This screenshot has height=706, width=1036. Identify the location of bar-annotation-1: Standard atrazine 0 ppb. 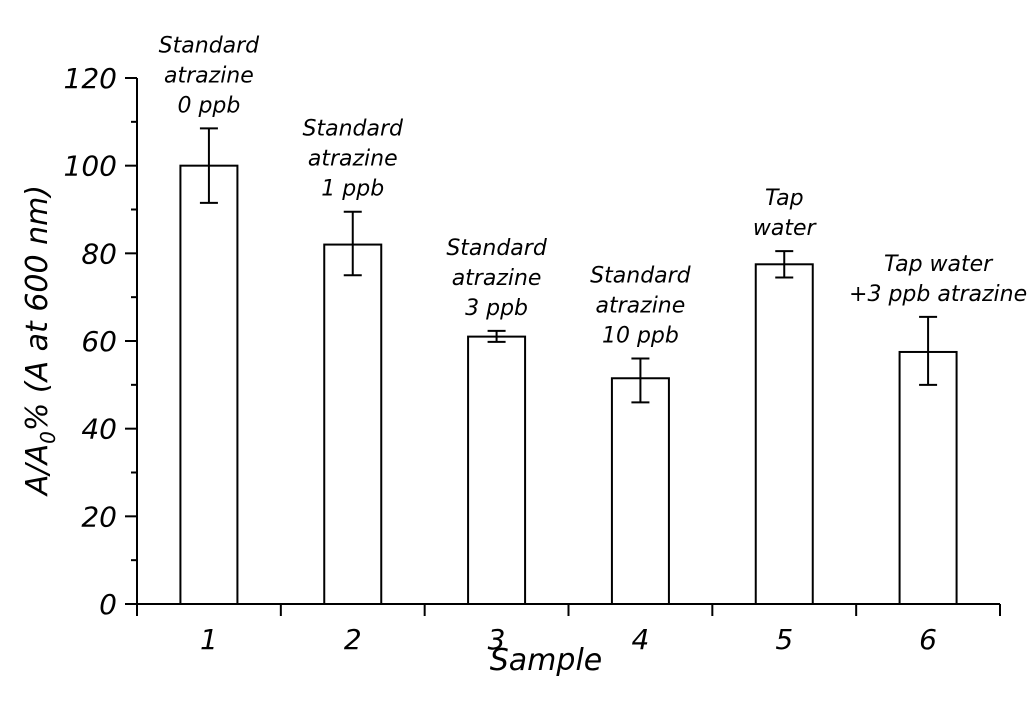
(210, 75).